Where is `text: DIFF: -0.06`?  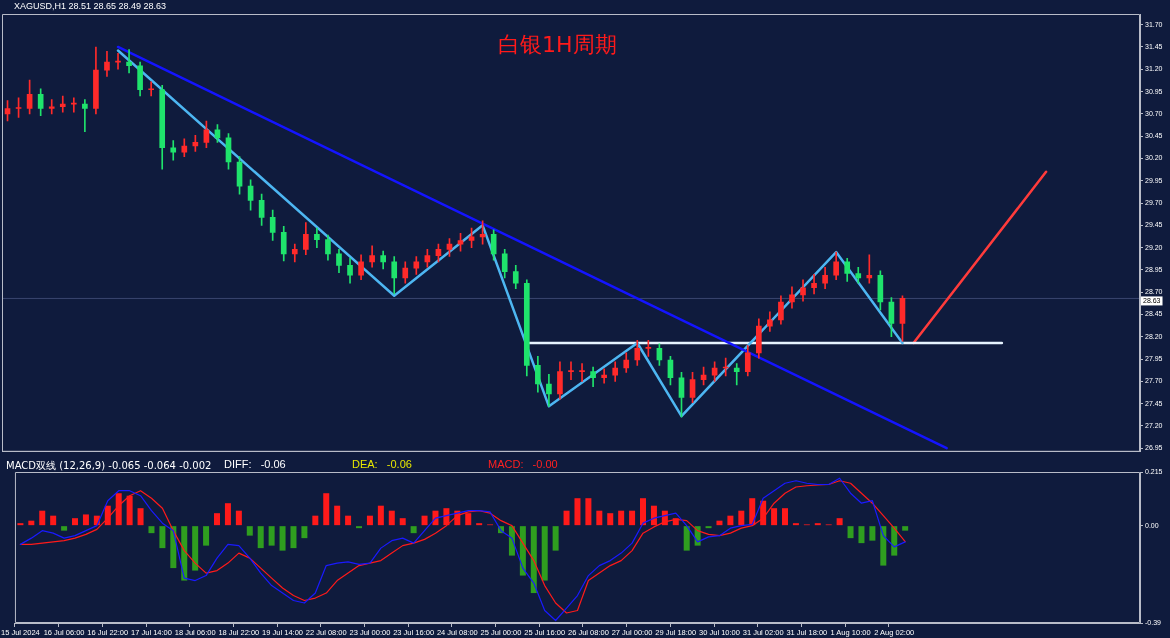 text: DIFF: -0.06 is located at coordinates (255, 464).